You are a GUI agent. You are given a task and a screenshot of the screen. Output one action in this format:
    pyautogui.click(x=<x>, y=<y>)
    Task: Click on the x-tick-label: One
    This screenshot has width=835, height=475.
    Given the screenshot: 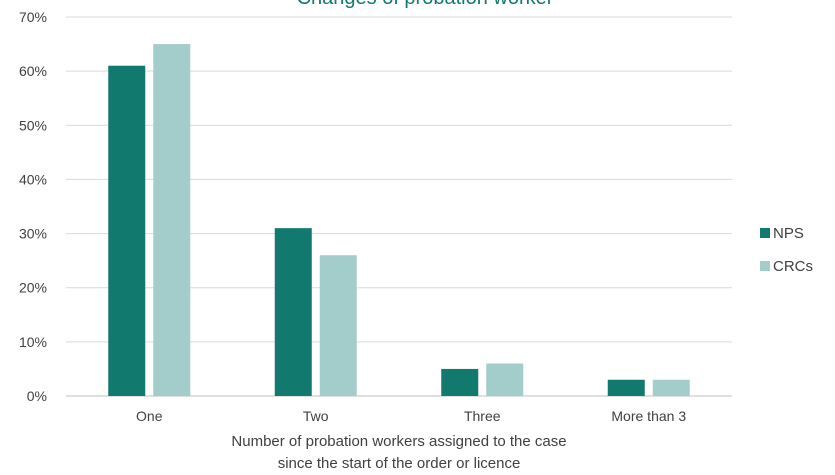 What is the action you would take?
    pyautogui.click(x=149, y=416)
    